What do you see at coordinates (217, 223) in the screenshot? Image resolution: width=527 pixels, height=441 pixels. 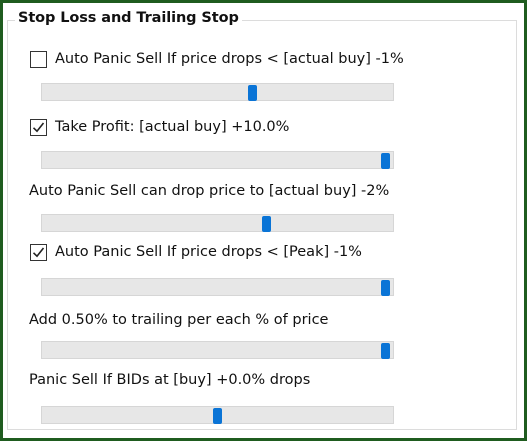 I see `panic-sell-drop-price-slider` at bounding box center [217, 223].